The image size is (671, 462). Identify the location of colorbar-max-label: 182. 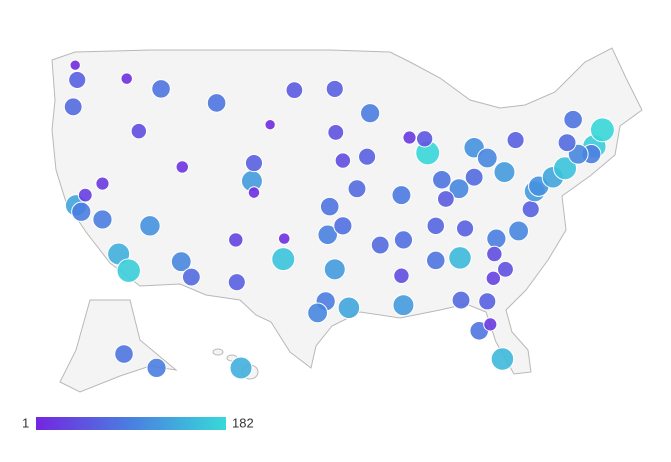
(243, 422).